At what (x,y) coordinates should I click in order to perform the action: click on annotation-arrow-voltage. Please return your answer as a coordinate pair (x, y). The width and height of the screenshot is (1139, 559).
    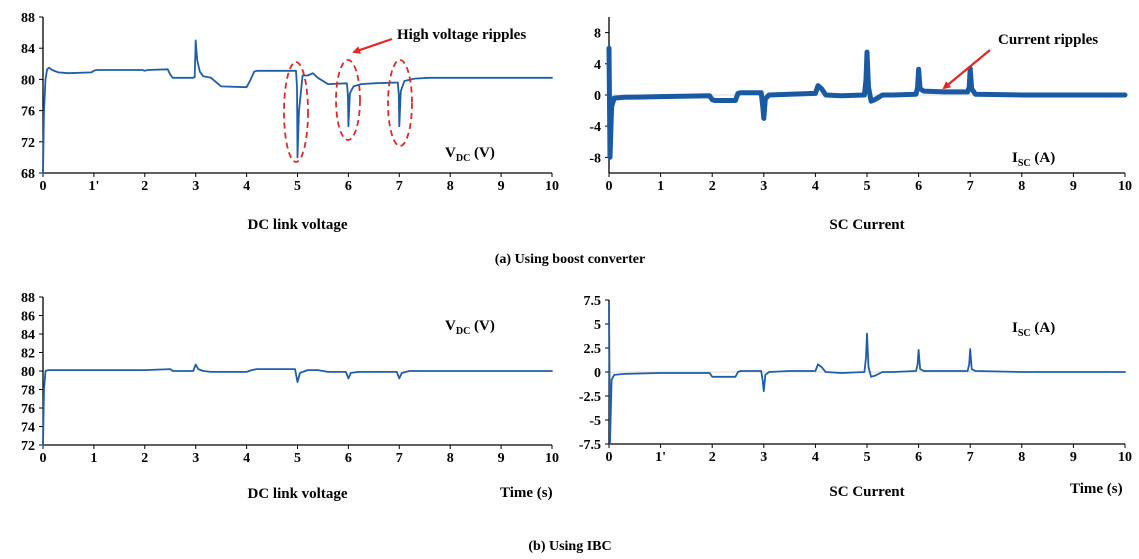
    Looking at the image, I should click on (372, 45).